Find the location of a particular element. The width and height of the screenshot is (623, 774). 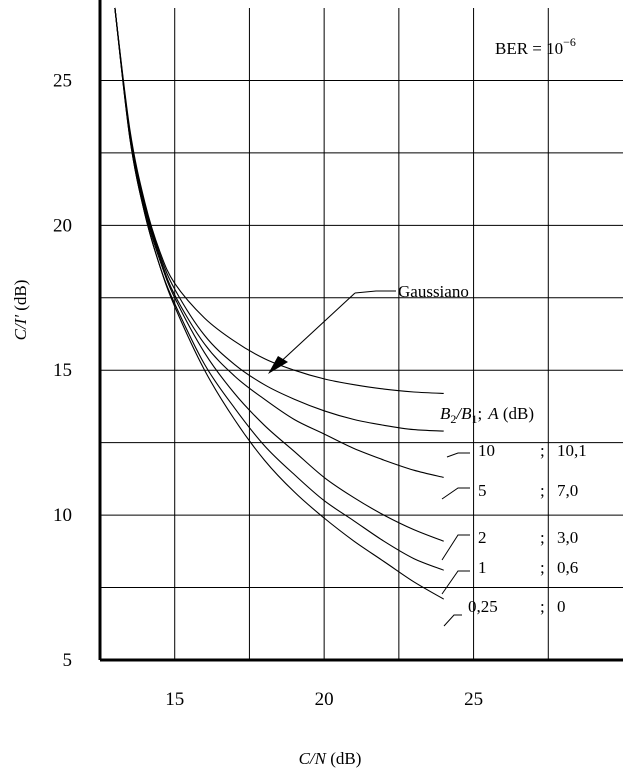

y-tick-label: 15 is located at coordinates (62, 370).